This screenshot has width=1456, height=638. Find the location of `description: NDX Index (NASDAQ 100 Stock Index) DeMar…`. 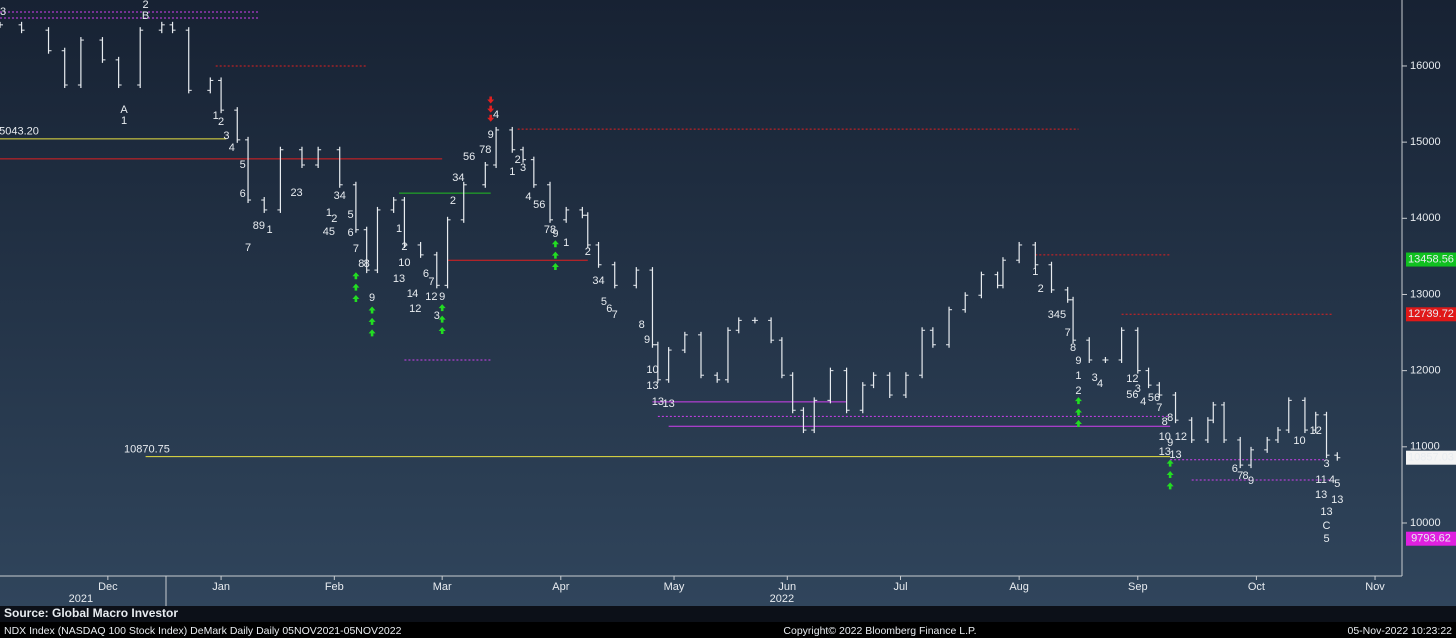

description: NDX Index (NASDAQ 100 Stock Index) DeMar… is located at coordinates (203, 631).